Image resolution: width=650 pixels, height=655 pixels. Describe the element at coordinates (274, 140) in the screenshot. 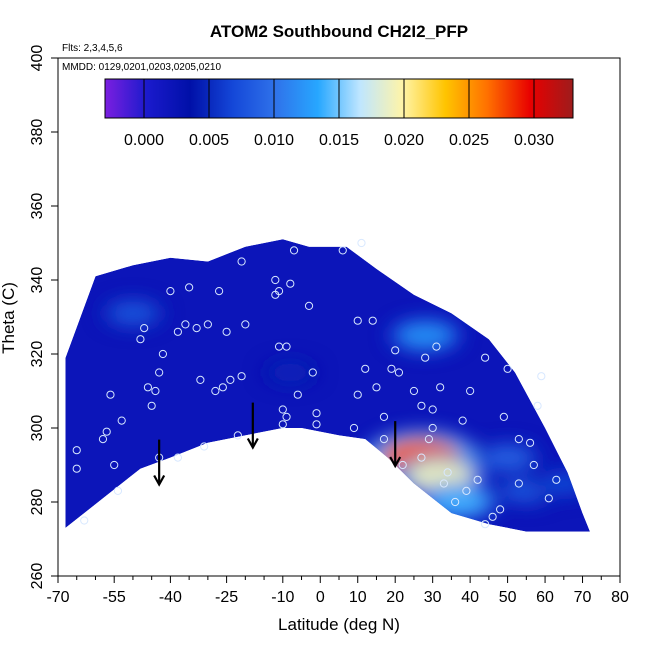

I see `colorbar-tick-label: 0.010` at that location.